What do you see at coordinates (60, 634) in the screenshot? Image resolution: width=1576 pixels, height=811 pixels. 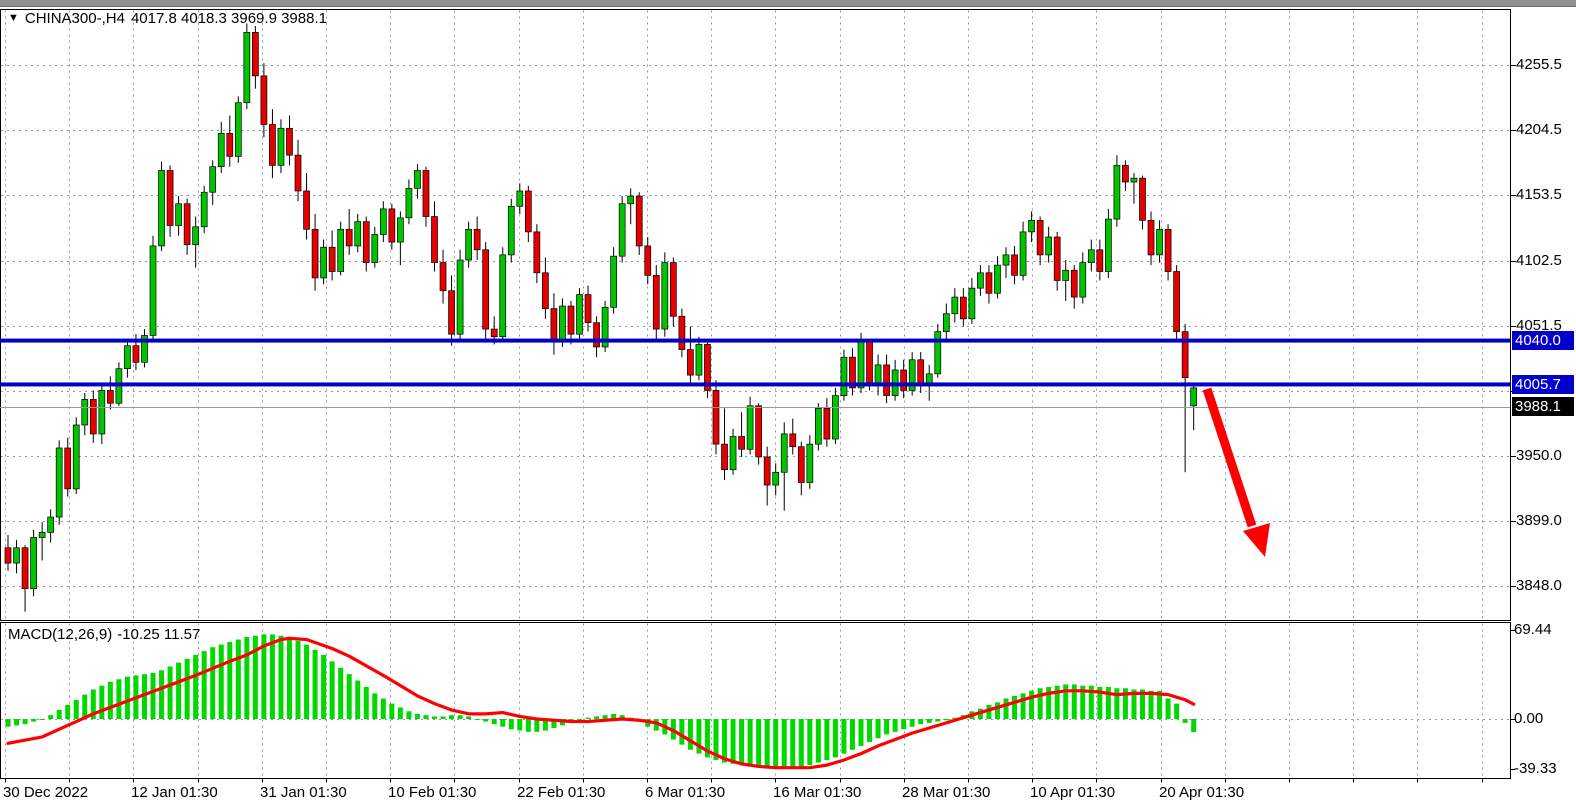 I see `macd-name: MACD(12,26,9)` at bounding box center [60, 634].